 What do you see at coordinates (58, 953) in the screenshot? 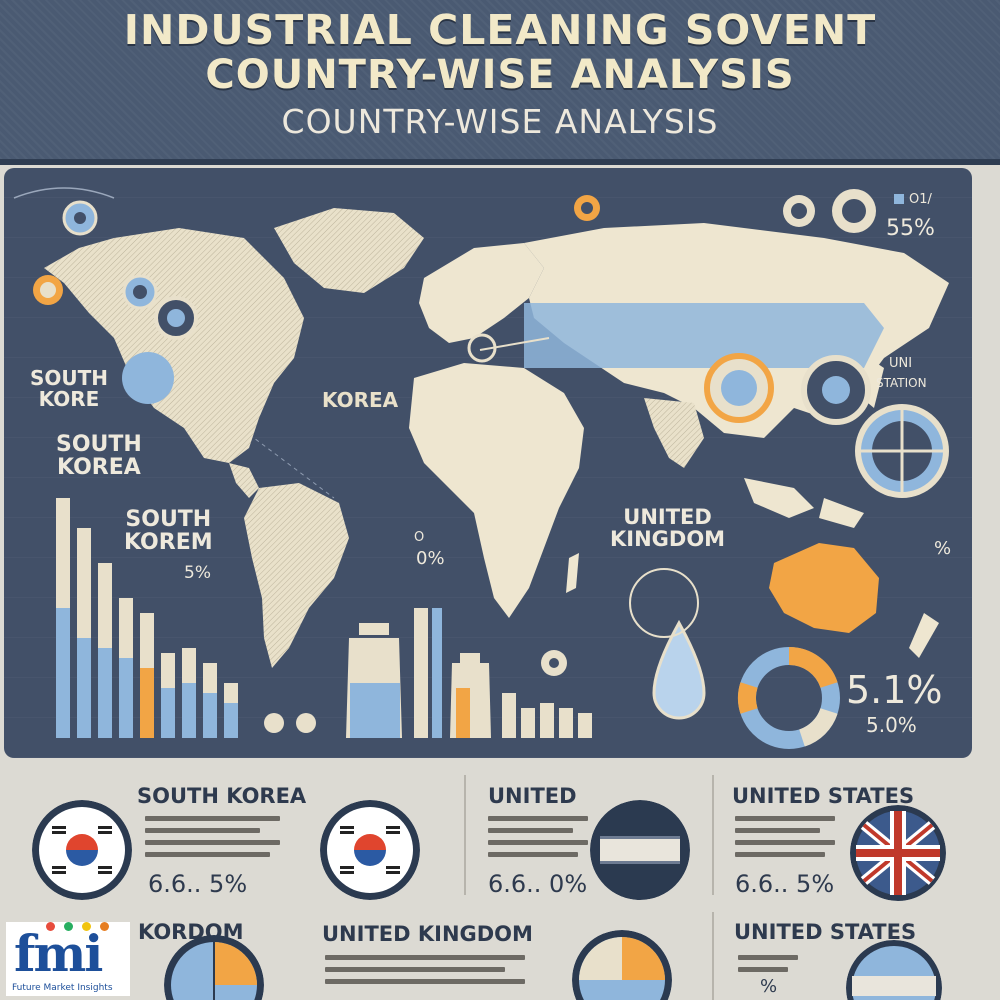
I see `fmi-logo-word: fmi` at bounding box center [58, 953].